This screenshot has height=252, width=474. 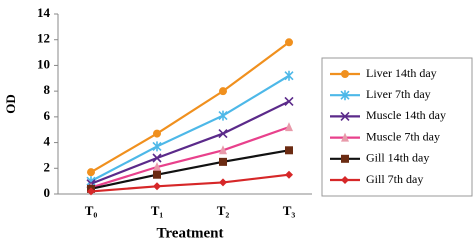 What do you see at coordinates (401, 73) in the screenshot?
I see `legend-label: Liver 14th day` at bounding box center [401, 73].